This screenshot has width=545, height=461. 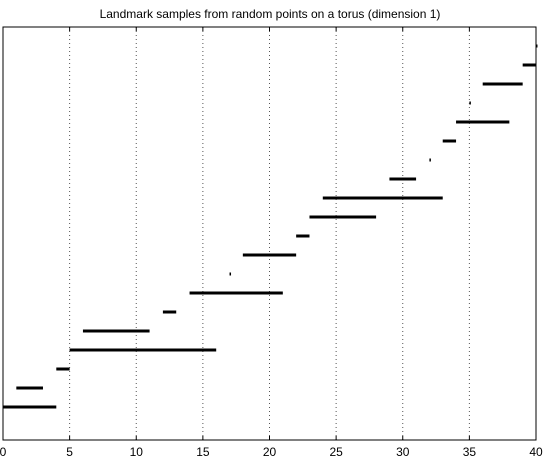 I want to click on x-tick-label: 0, so click(x=3, y=452).